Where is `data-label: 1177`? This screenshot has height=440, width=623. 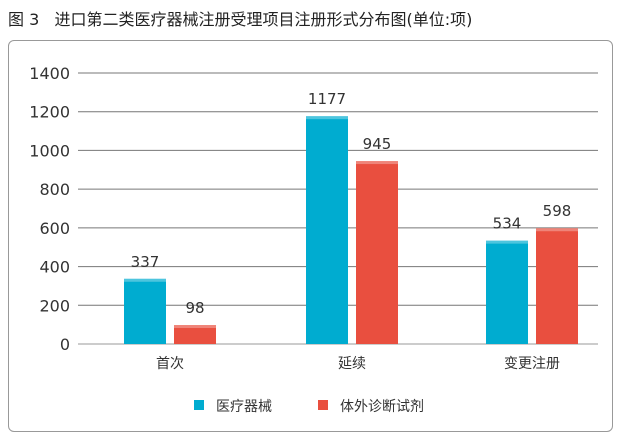 data-label: 1177 is located at coordinates (327, 99).